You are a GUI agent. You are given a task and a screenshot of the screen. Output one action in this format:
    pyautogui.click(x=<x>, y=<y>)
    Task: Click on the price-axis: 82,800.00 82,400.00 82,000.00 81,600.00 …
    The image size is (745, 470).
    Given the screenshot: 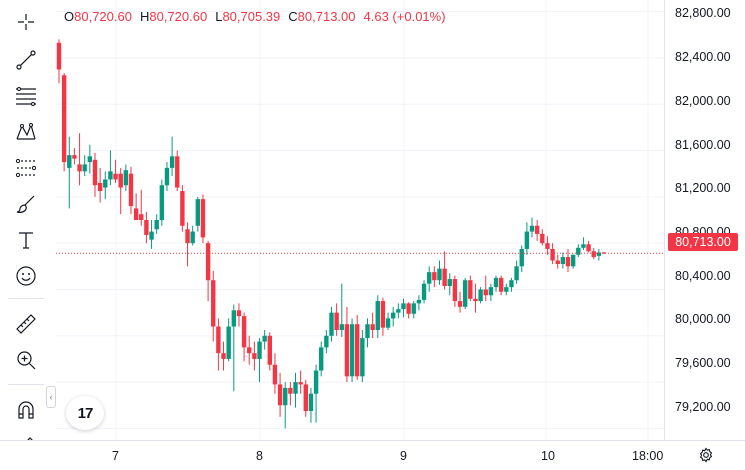 What is the action you would take?
    pyautogui.click(x=704, y=220)
    